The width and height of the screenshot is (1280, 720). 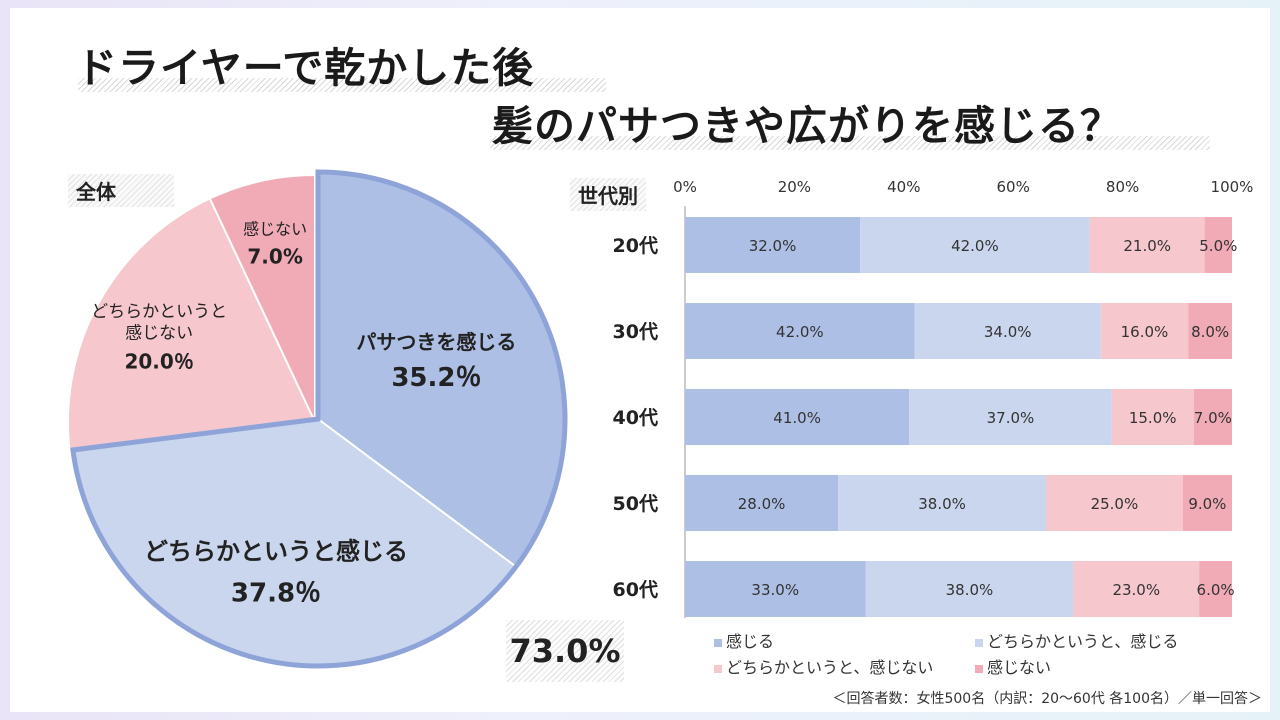 I want to click on x-tick-label-5: 100%, so click(x=1232, y=187).